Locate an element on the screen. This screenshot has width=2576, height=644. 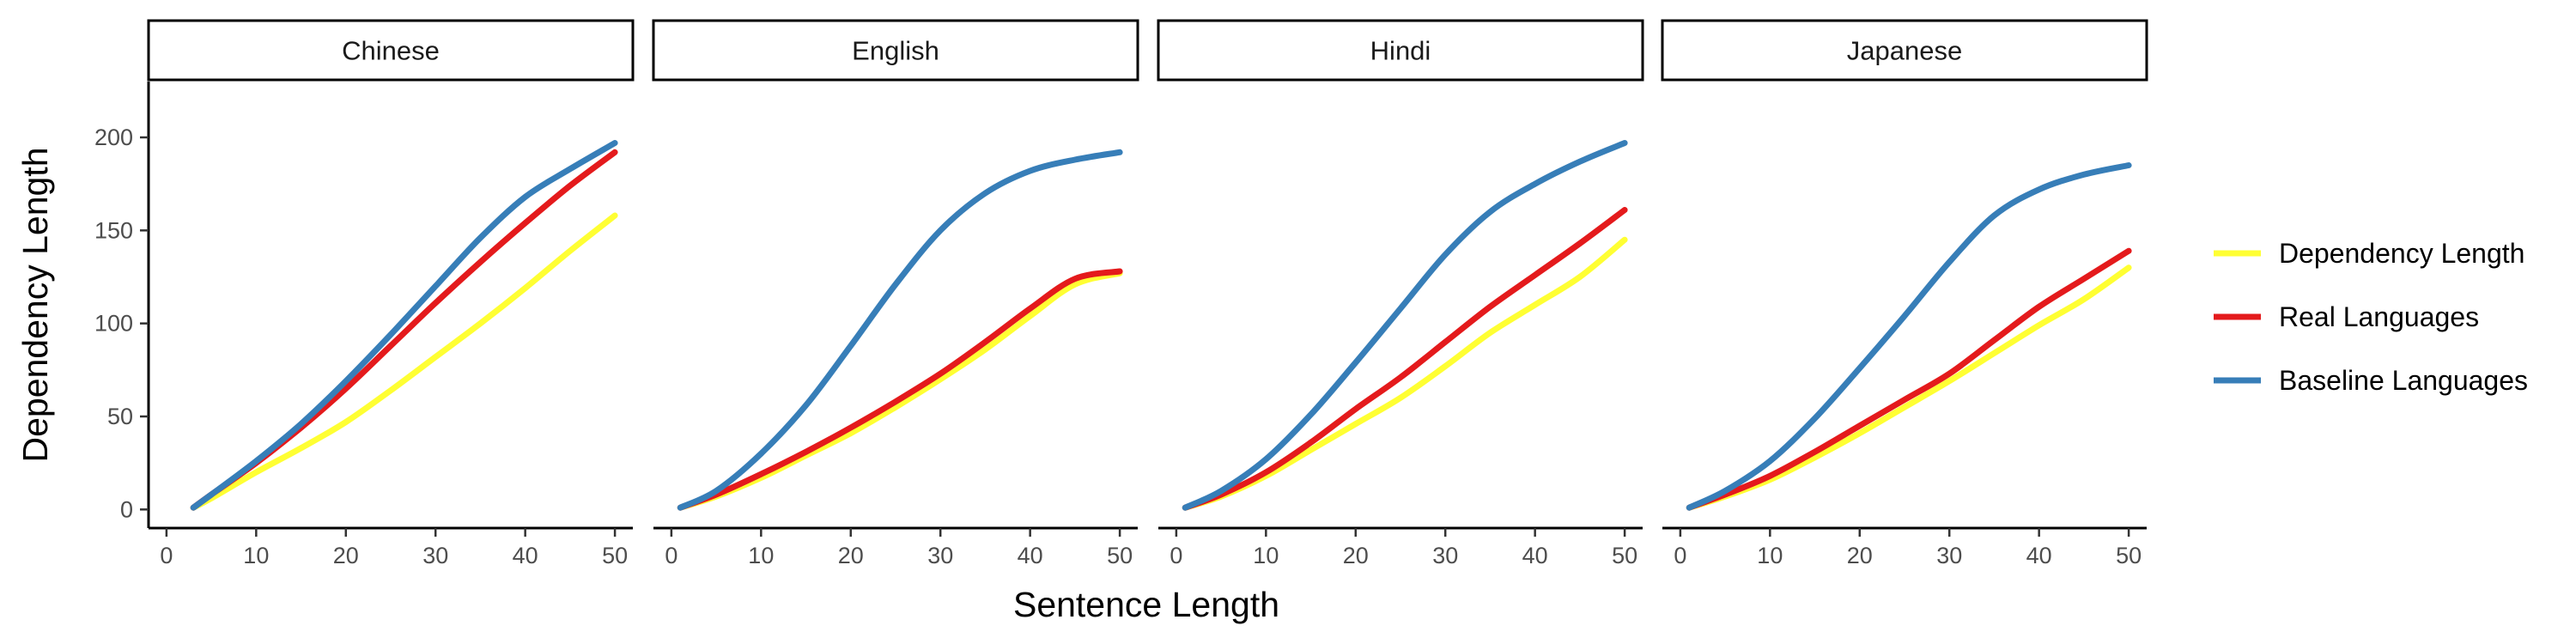
legend-item: Dependency Length is located at coordinates (2369, 253).